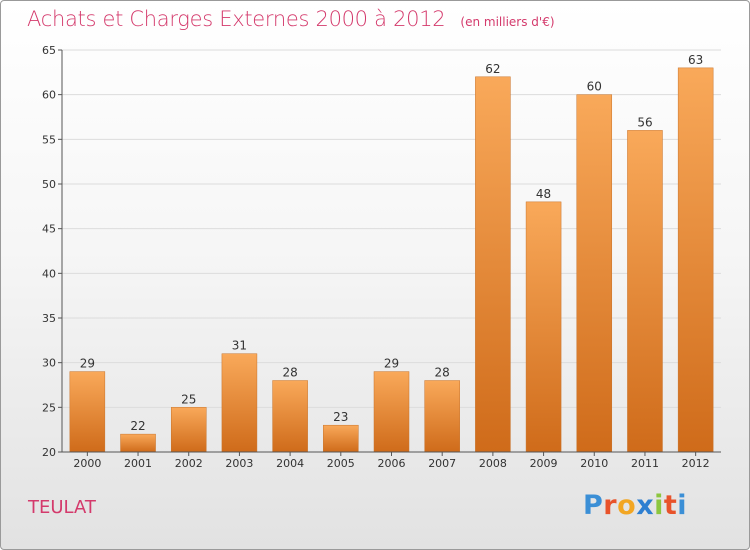  Describe the element at coordinates (696, 463) in the screenshot. I see `x-tick-label-2012: 2012` at that location.